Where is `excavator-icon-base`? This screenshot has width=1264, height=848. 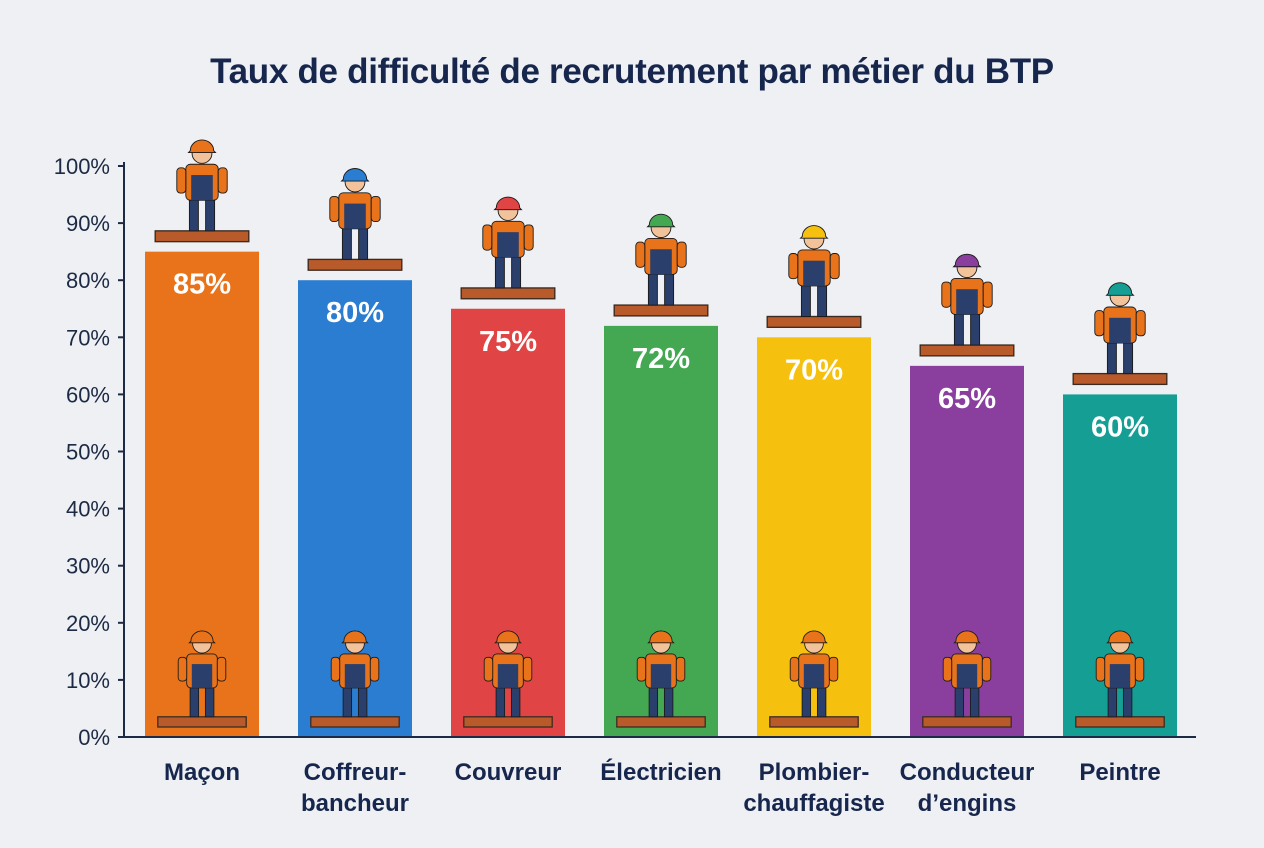
excavator-icon-base is located at coordinates (967, 679).